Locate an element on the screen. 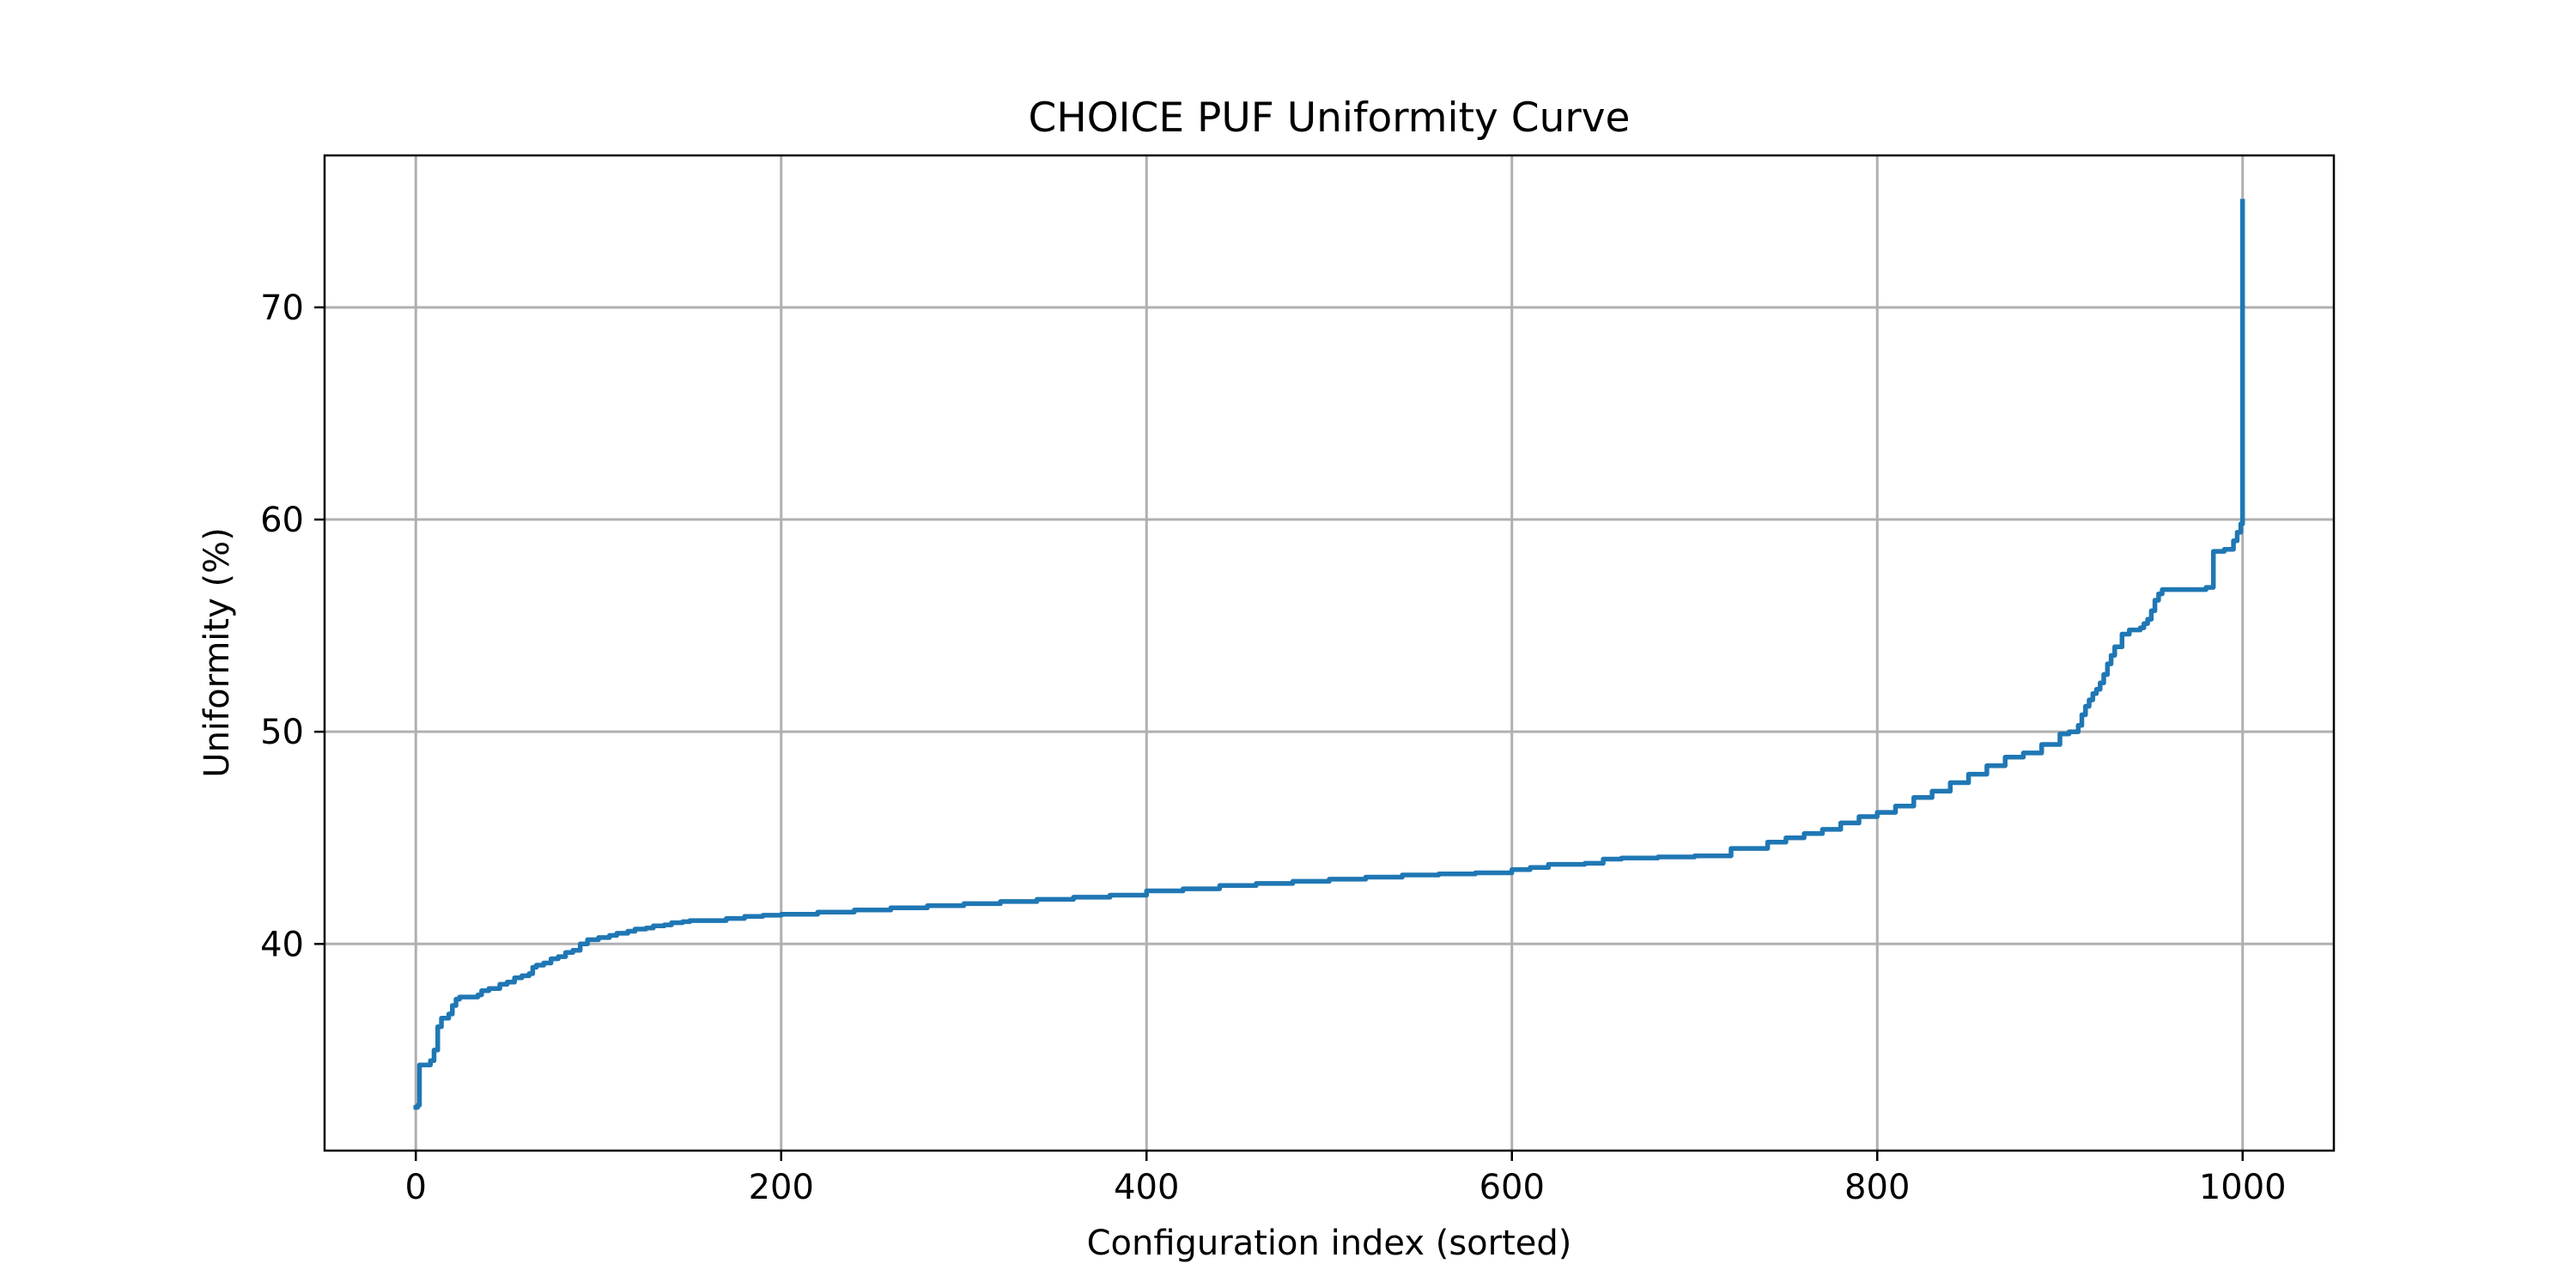 This screenshot has height=1288, width=2576. y-tick-label: 60 is located at coordinates (282, 521).